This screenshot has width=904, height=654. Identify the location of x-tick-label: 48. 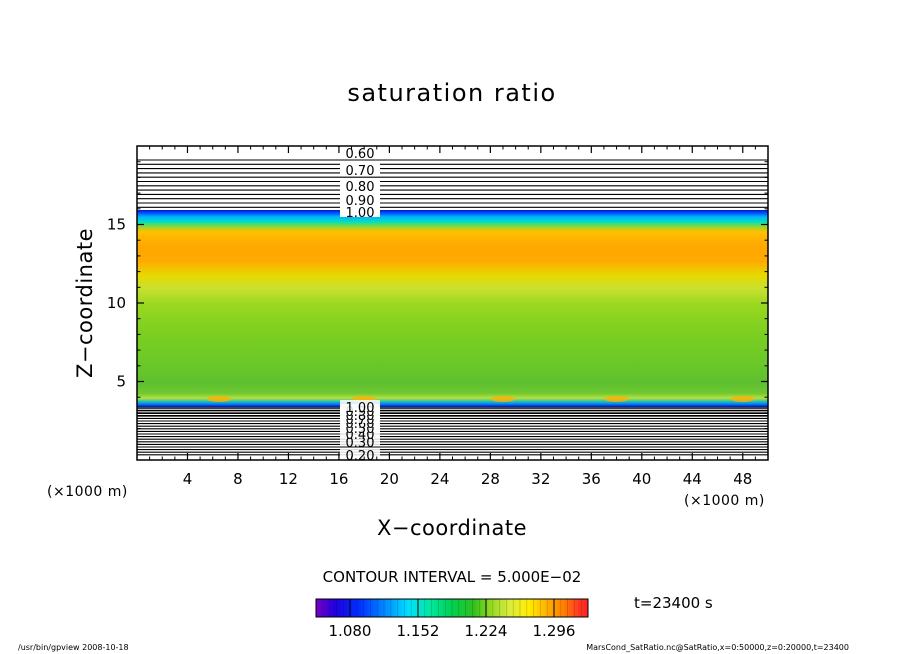
(742, 479).